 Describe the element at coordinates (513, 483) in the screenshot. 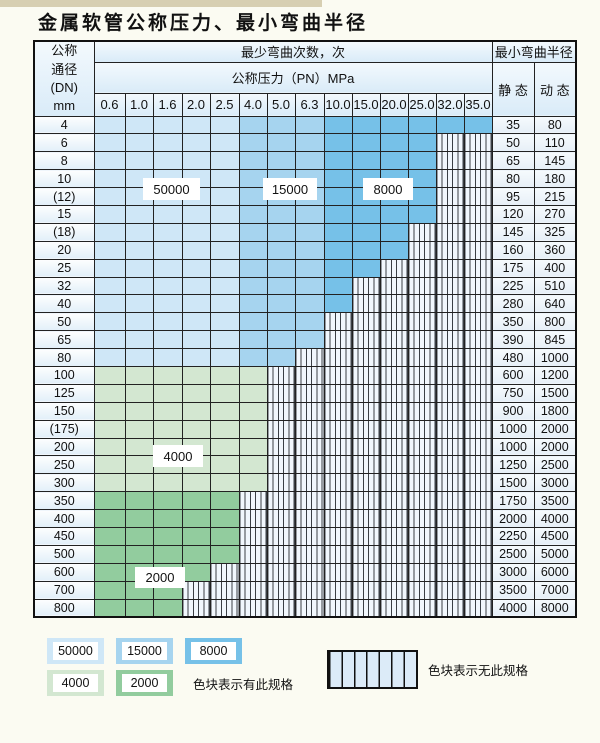

I see `static-radius-cell: 1500` at that location.